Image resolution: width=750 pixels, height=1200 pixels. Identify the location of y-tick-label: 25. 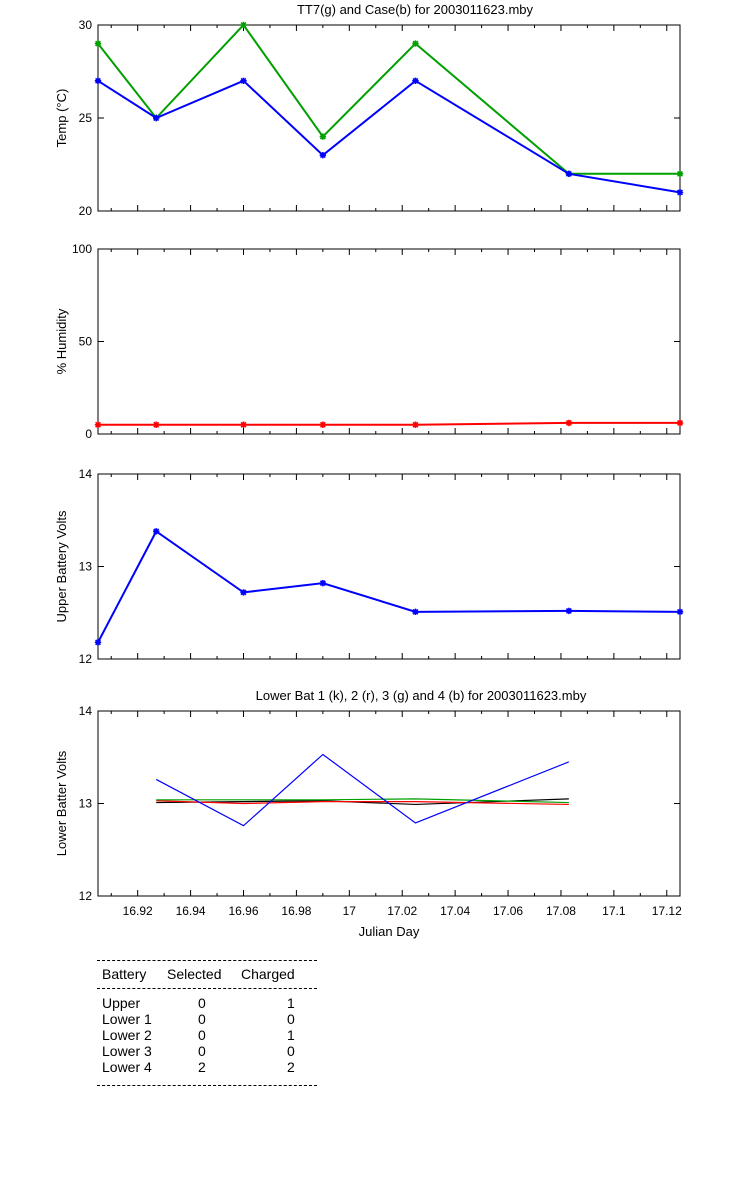
(86, 118).